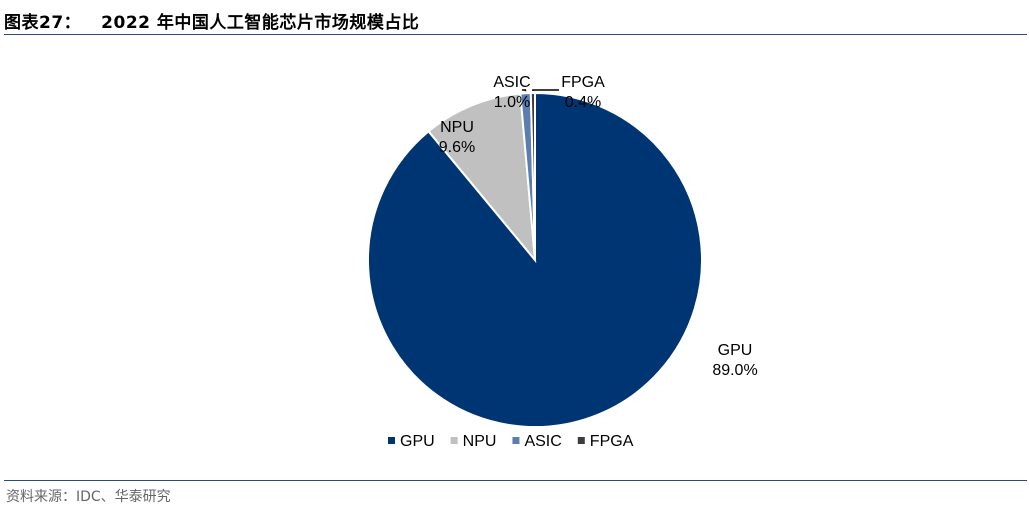 The height and width of the screenshot is (509, 1029). What do you see at coordinates (532, 176) in the screenshot?
I see `pie-slice-fpga` at bounding box center [532, 176].